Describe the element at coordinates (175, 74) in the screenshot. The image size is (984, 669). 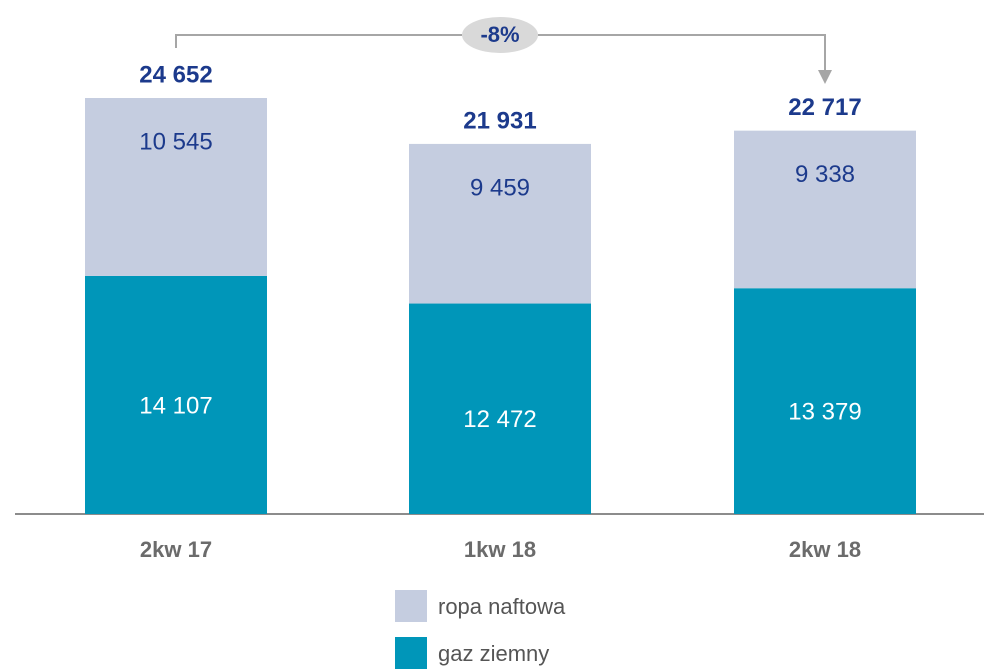
I see `total-label: 24 652` at that location.